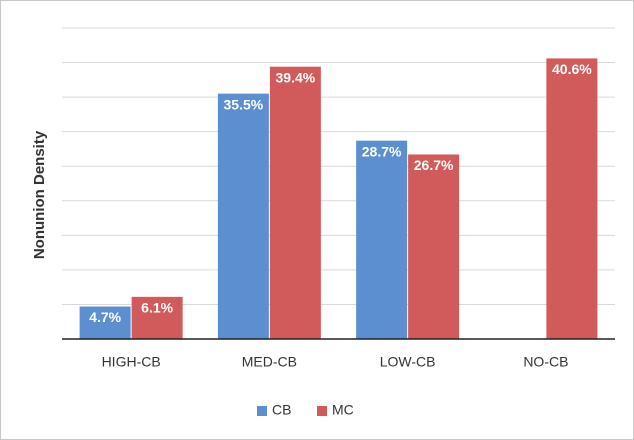  I want to click on x-tick-label: NO-CB, so click(545, 362).